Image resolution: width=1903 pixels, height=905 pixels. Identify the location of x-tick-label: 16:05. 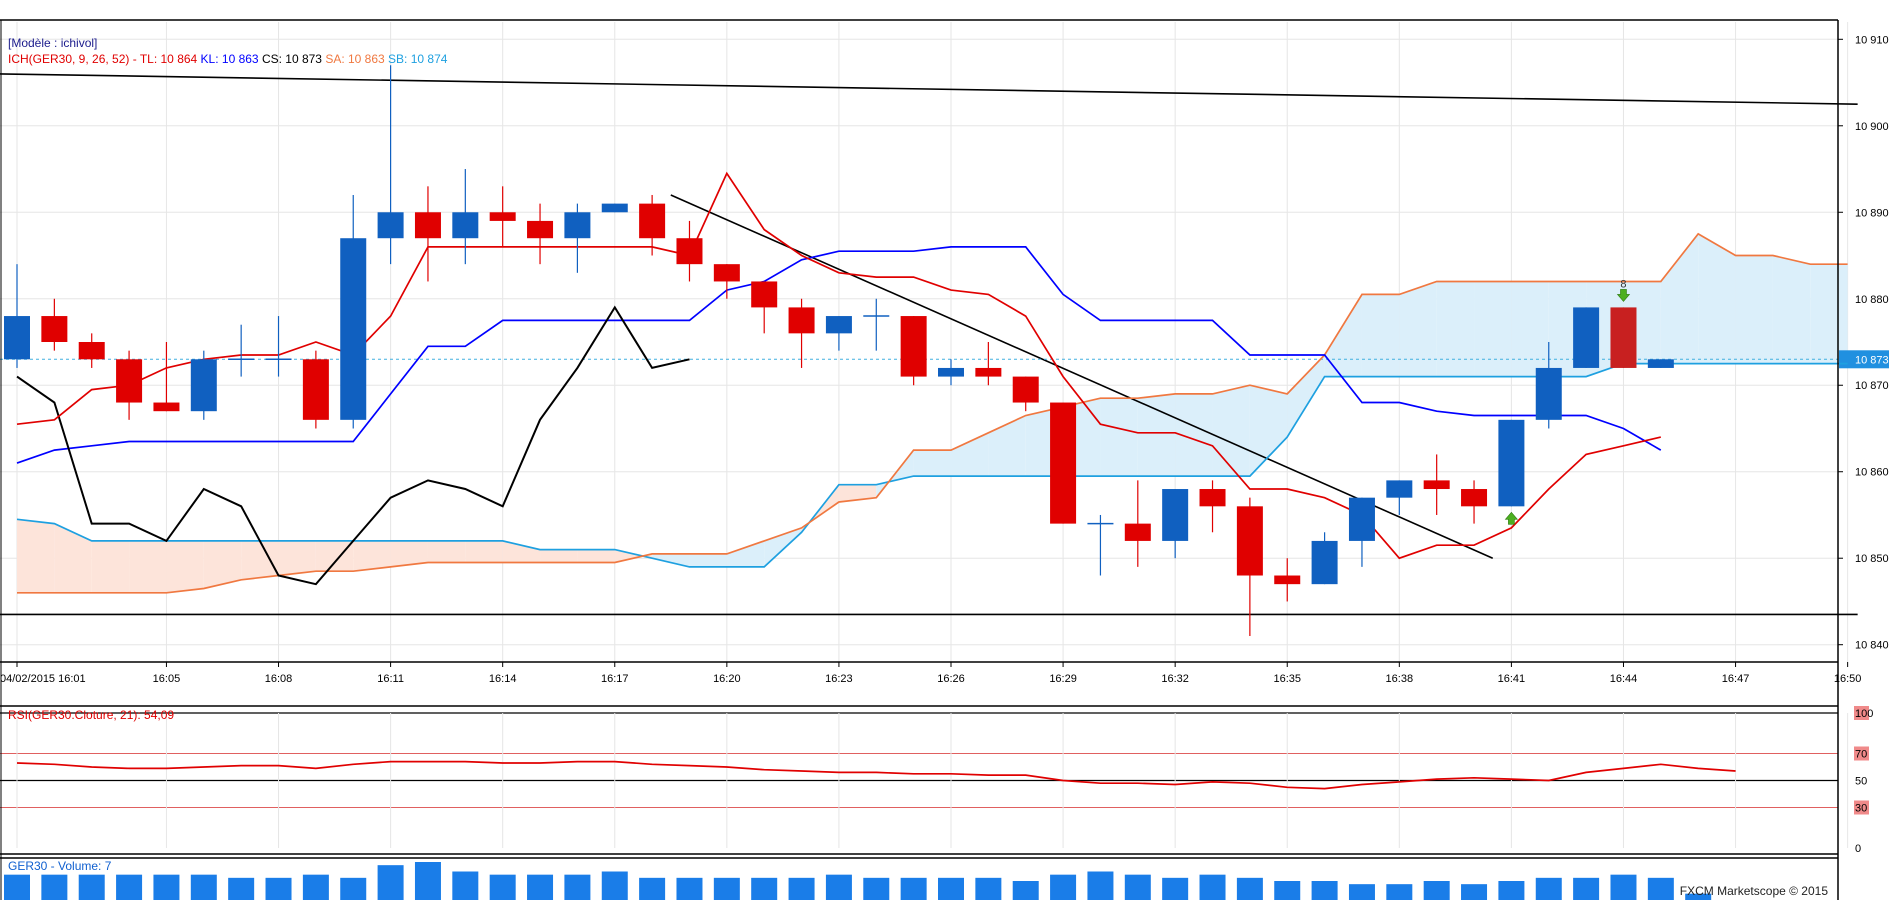
(167, 679).